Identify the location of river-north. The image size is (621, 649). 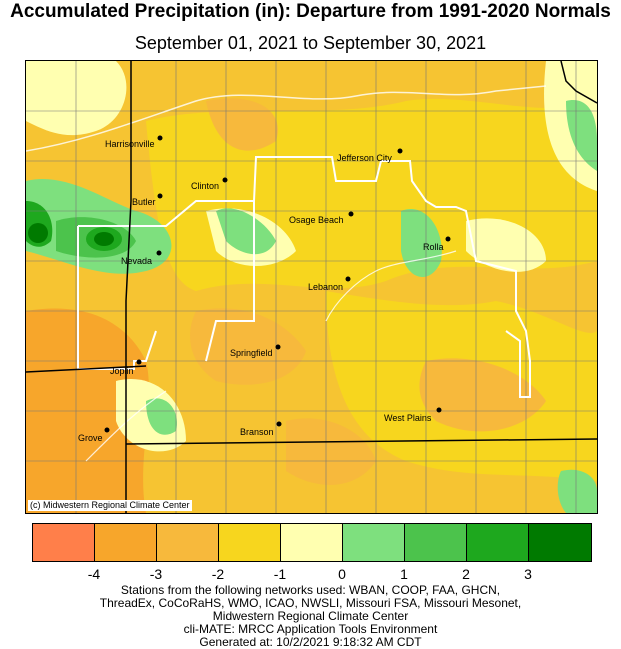
(286, 118).